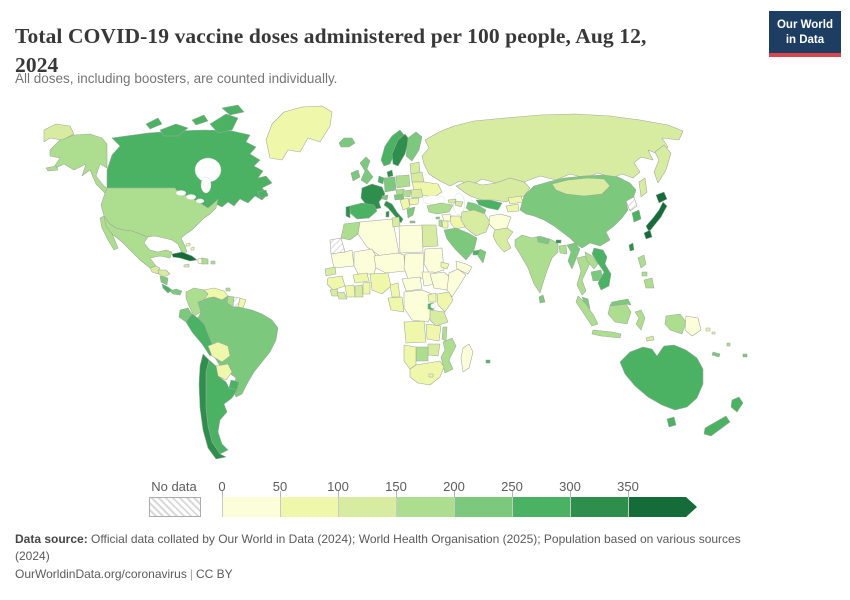 The height and width of the screenshot is (600, 850). Describe the element at coordinates (444, 334) in the screenshot. I see `country-malawi: Malawi` at that location.